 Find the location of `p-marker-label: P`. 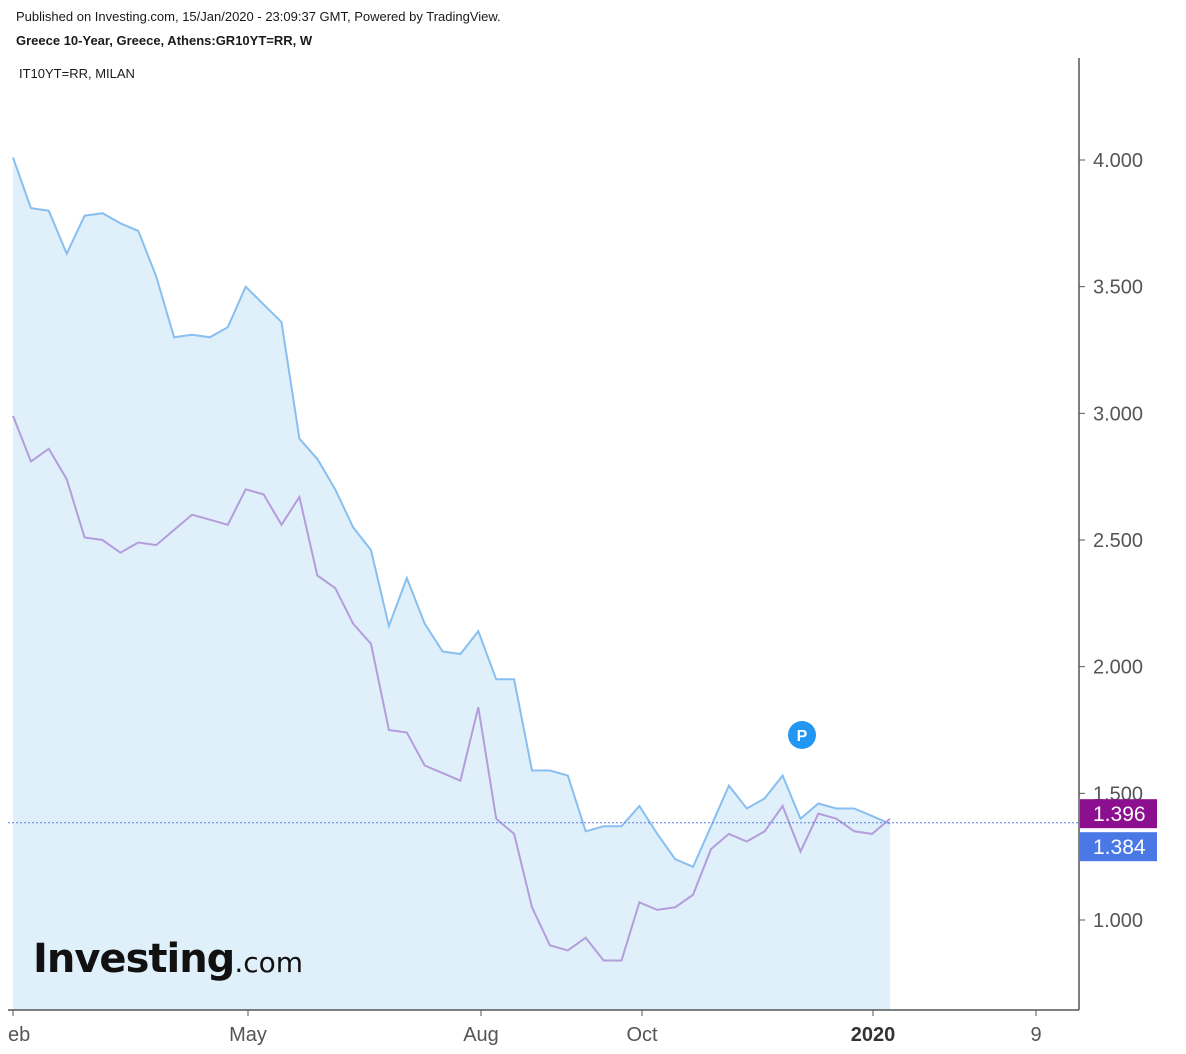

p-marker-label: P is located at coordinates (802, 736).